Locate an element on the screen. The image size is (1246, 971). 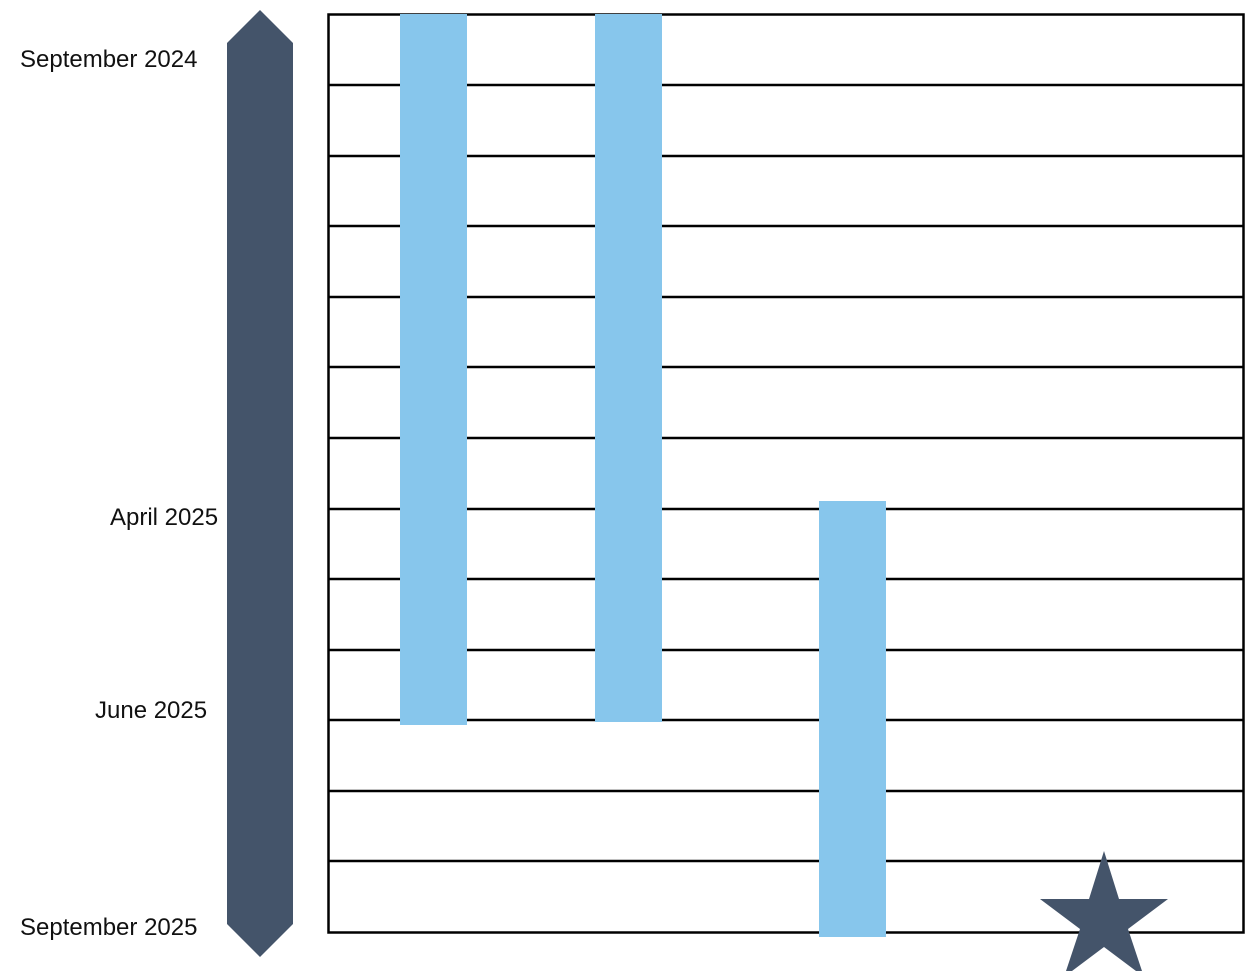
timeline-label-june-2025: June 2025 is located at coordinates (151, 710).